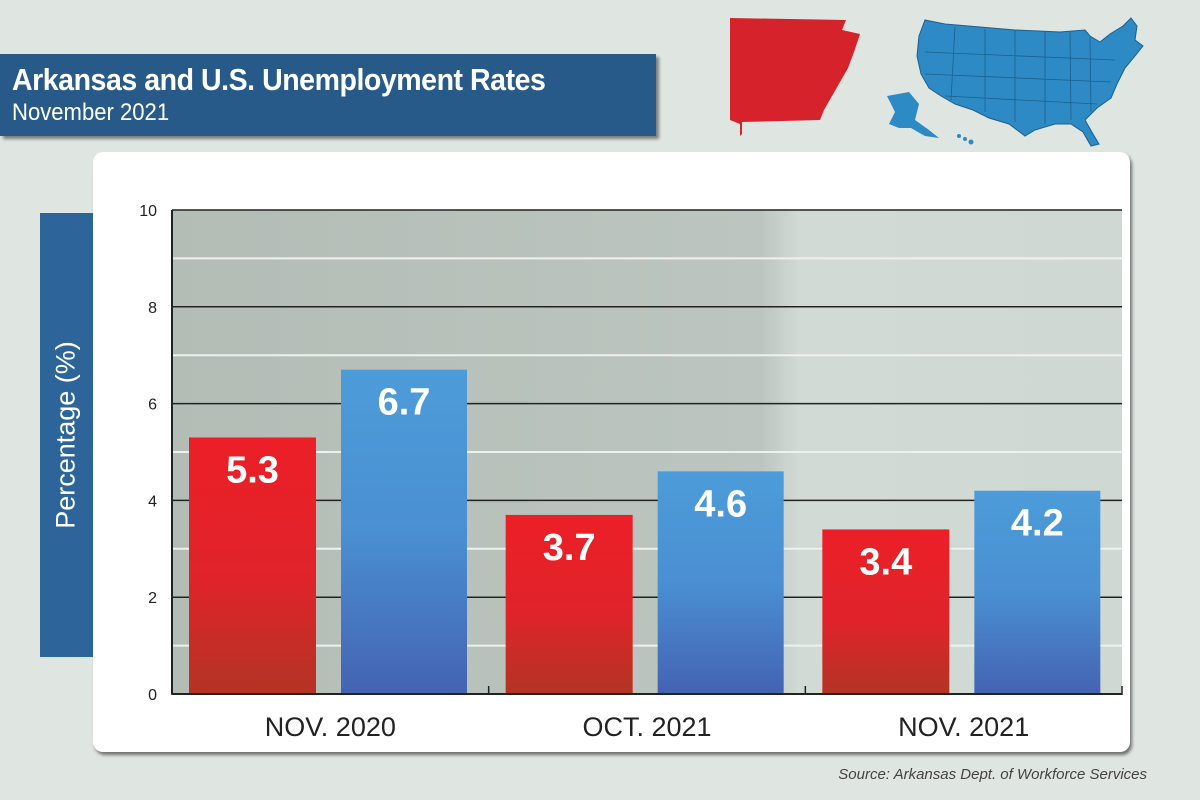  Describe the element at coordinates (1015, 82) in the screenshot. I see `us-map-icon` at that location.